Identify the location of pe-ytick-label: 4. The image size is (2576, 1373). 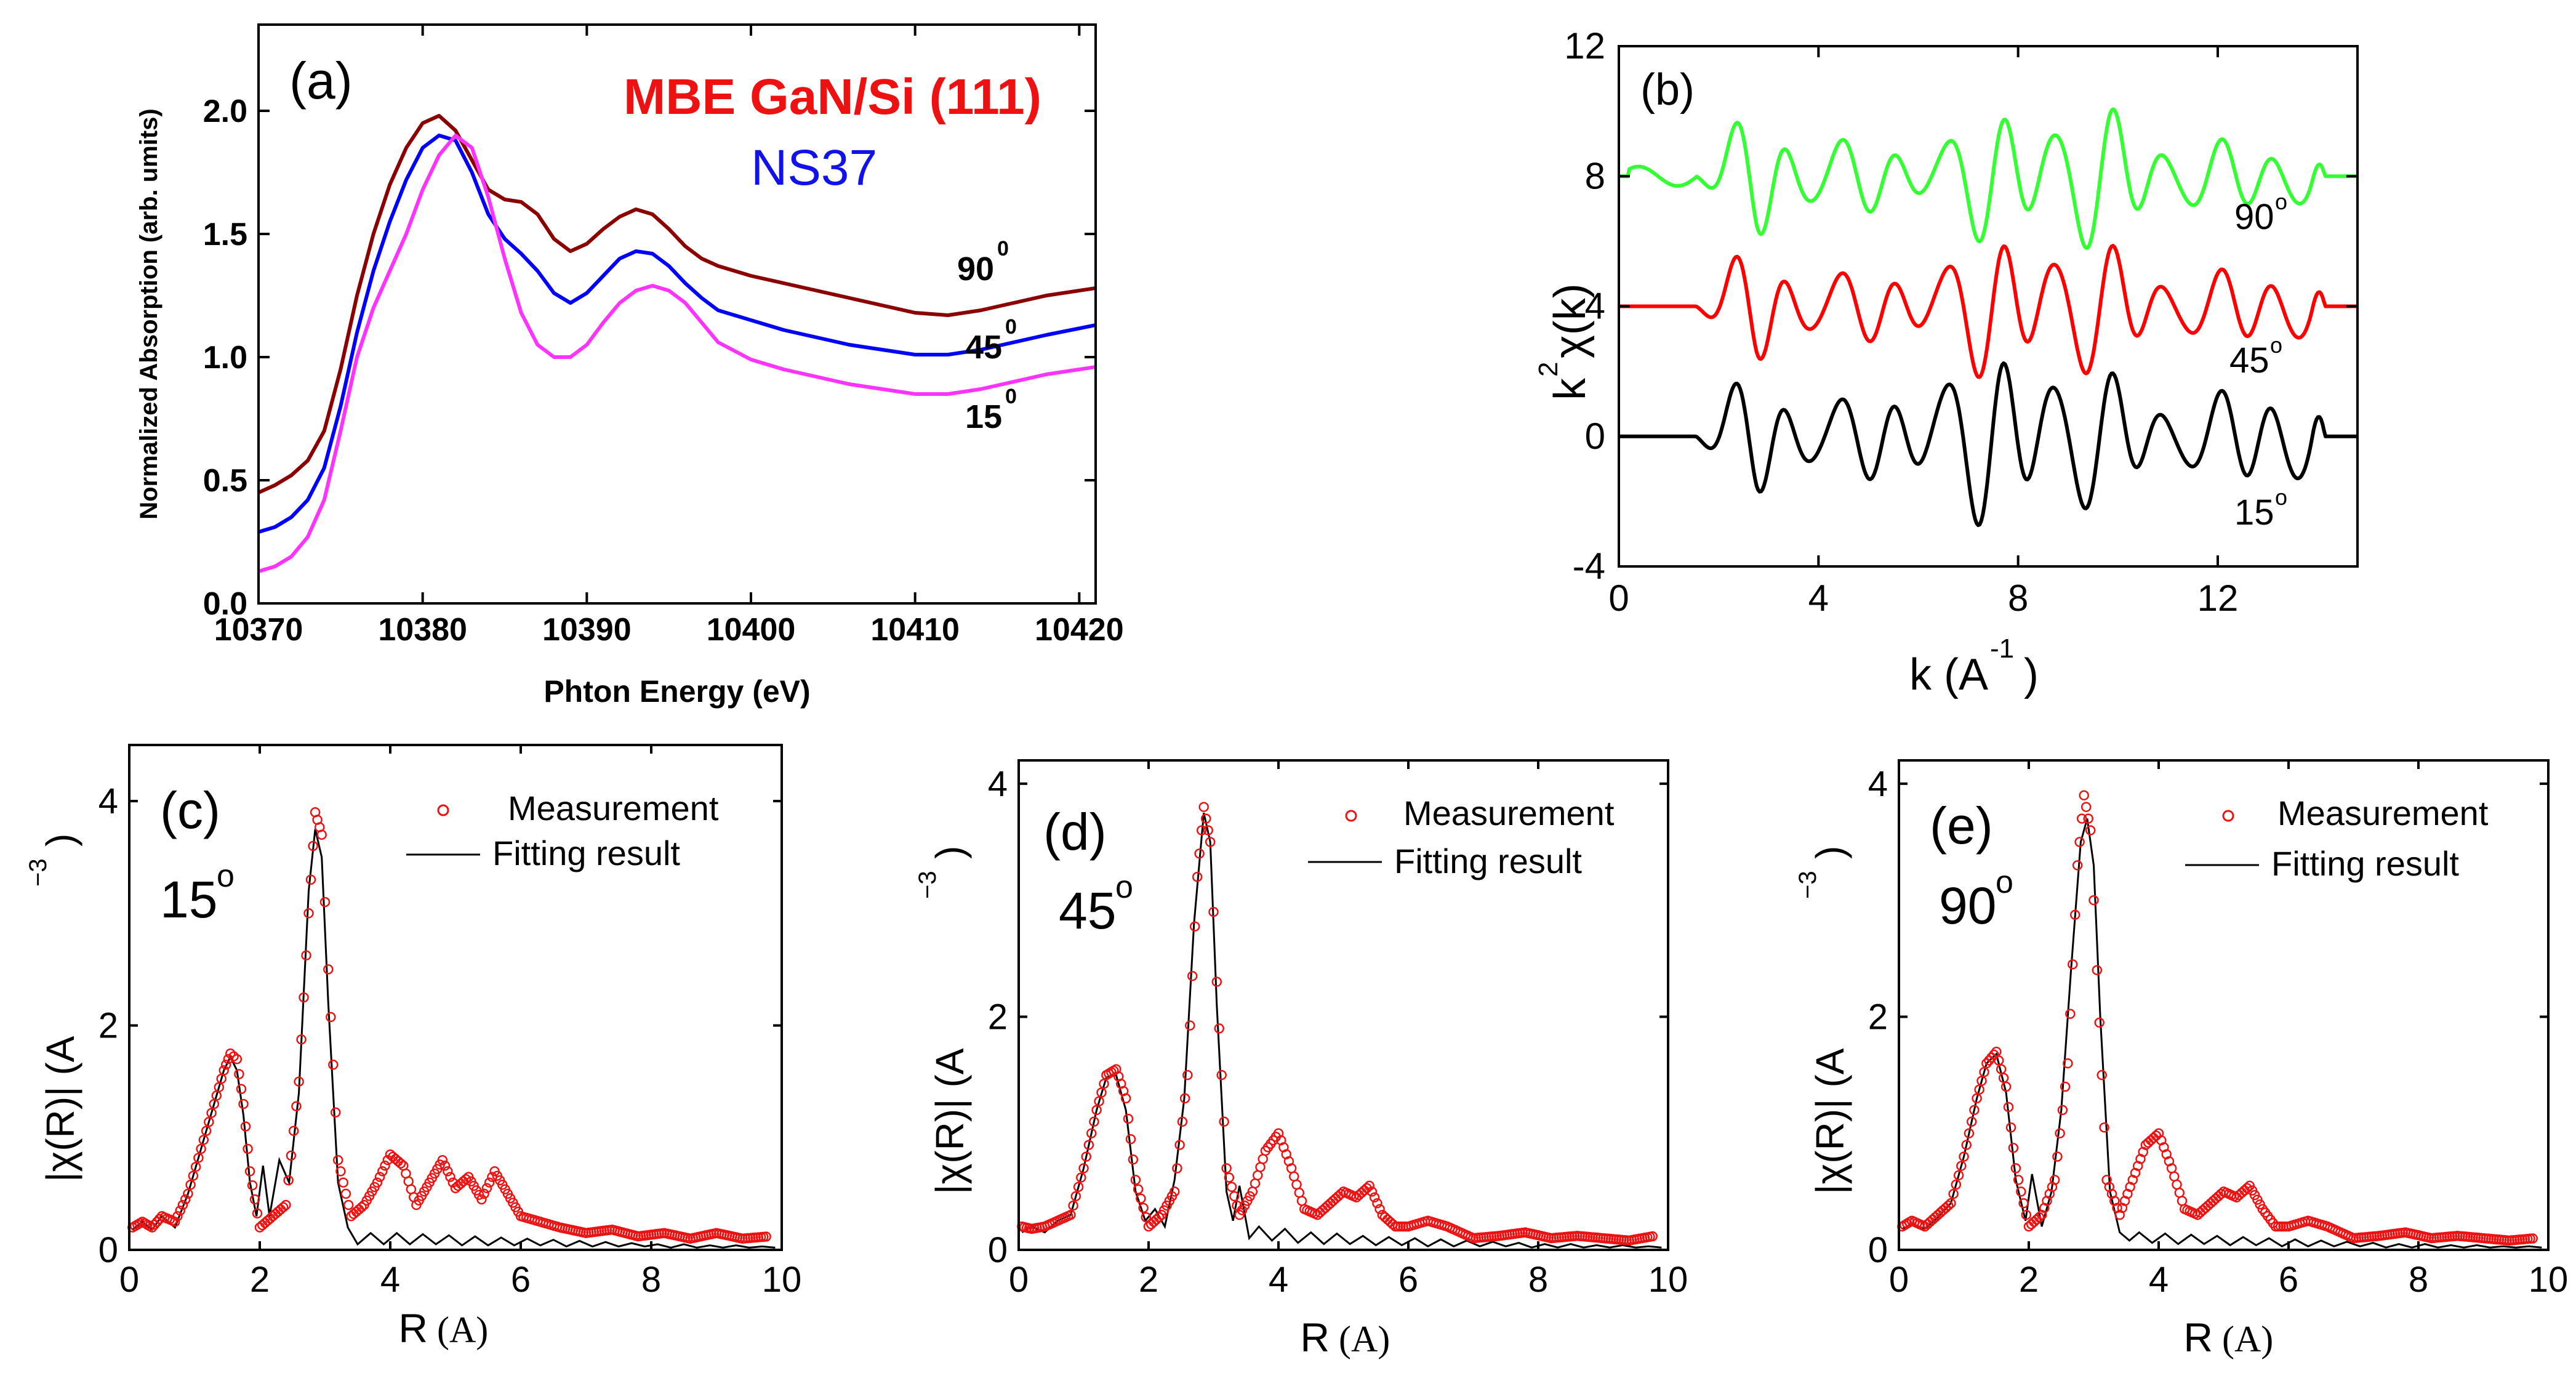
(1878, 784).